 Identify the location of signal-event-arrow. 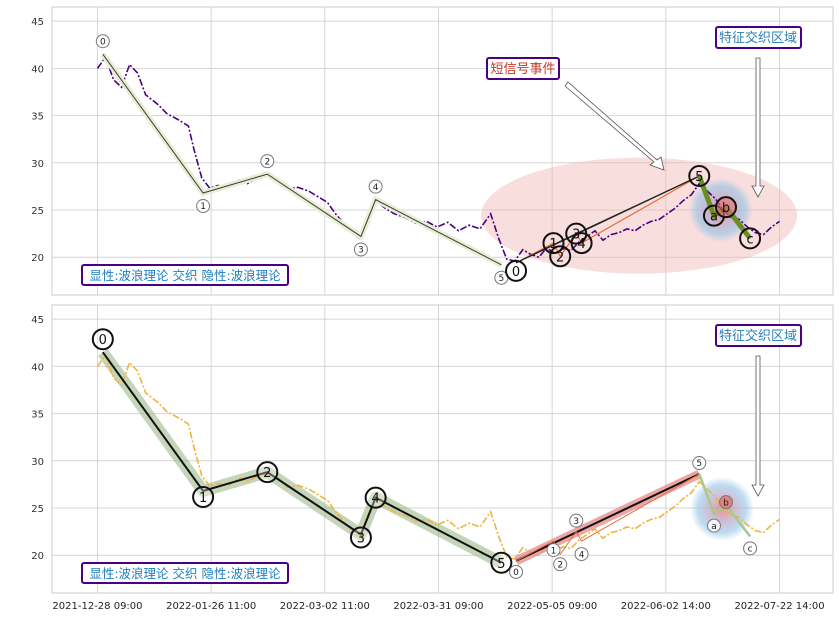
(614, 126).